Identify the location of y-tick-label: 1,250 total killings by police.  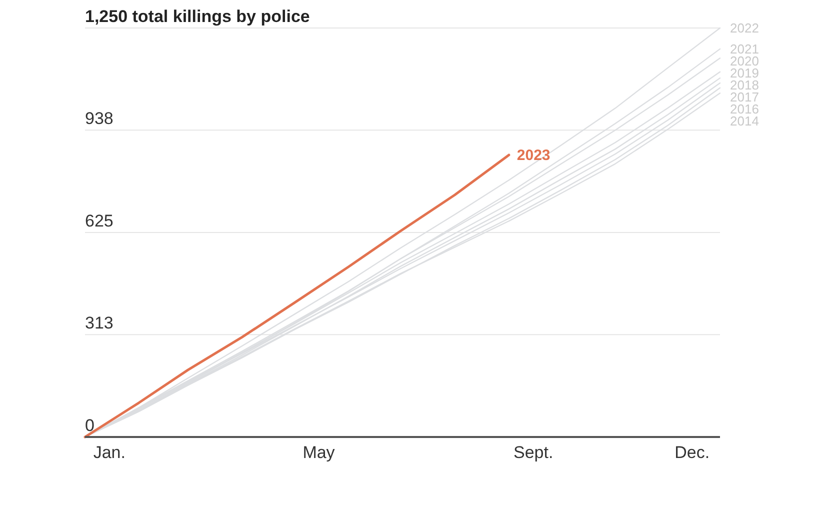
(197, 16).